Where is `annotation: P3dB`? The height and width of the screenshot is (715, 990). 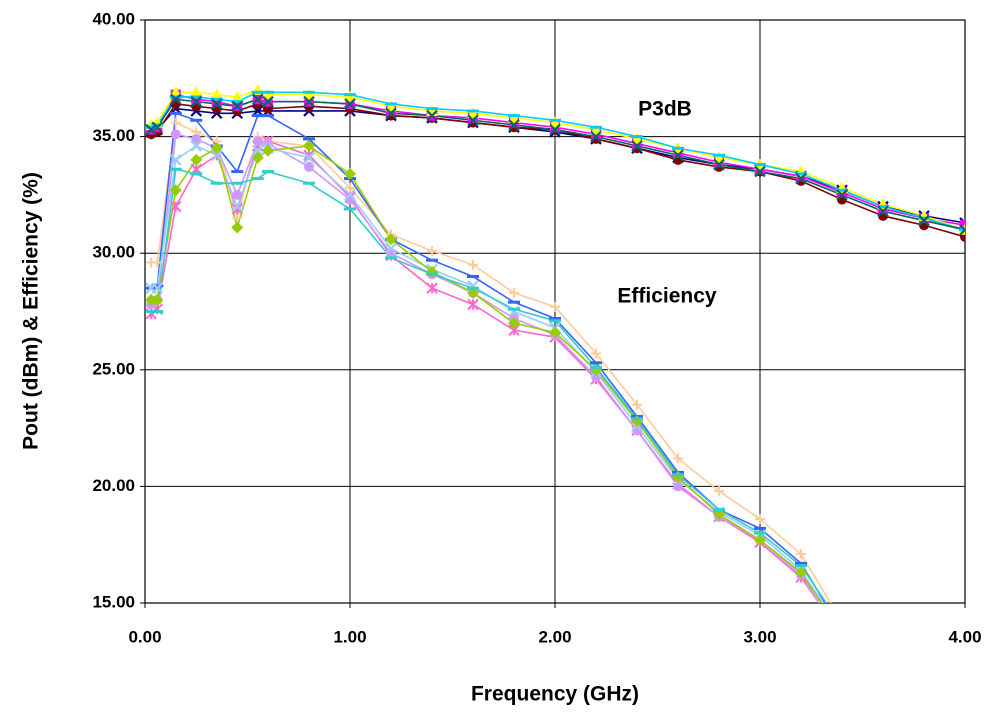 annotation: P3dB is located at coordinates (665, 109).